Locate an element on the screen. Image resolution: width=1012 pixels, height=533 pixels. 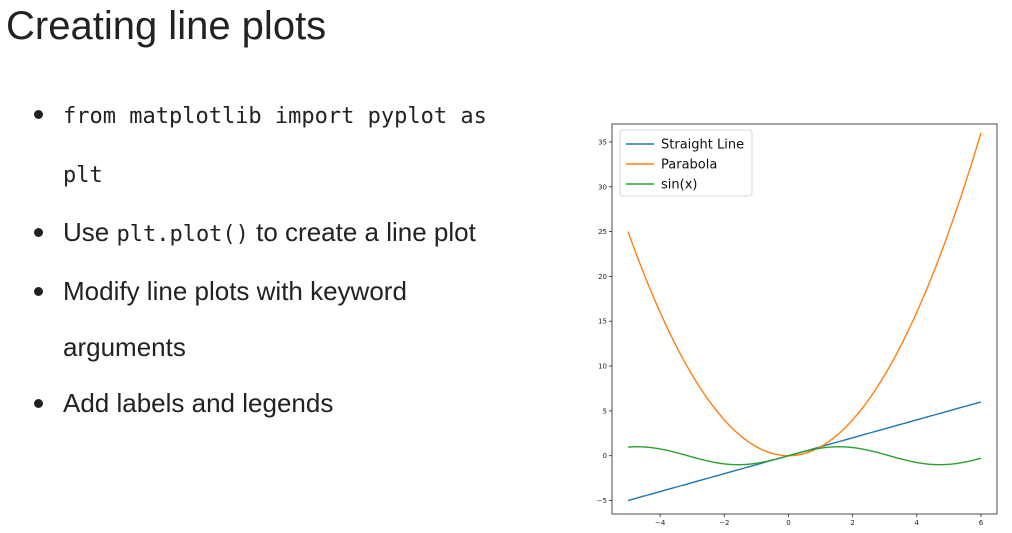
y-tick-label: 35 is located at coordinates (602, 142).